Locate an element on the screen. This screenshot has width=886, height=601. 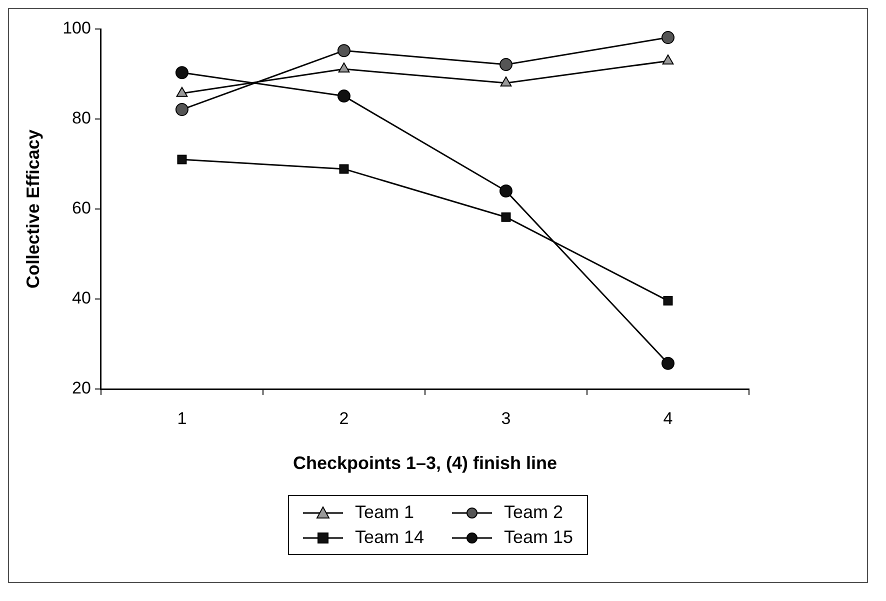
y-tick-label: 100 is located at coordinates (76, 28).